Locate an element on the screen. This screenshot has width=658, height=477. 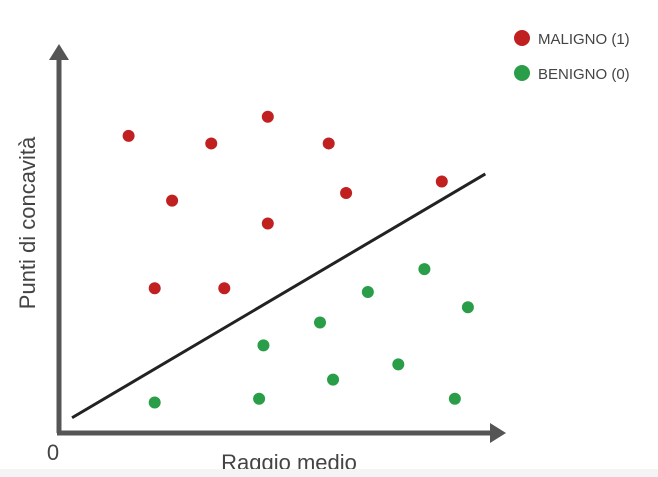
origin-label: 0 is located at coordinates (53, 452).